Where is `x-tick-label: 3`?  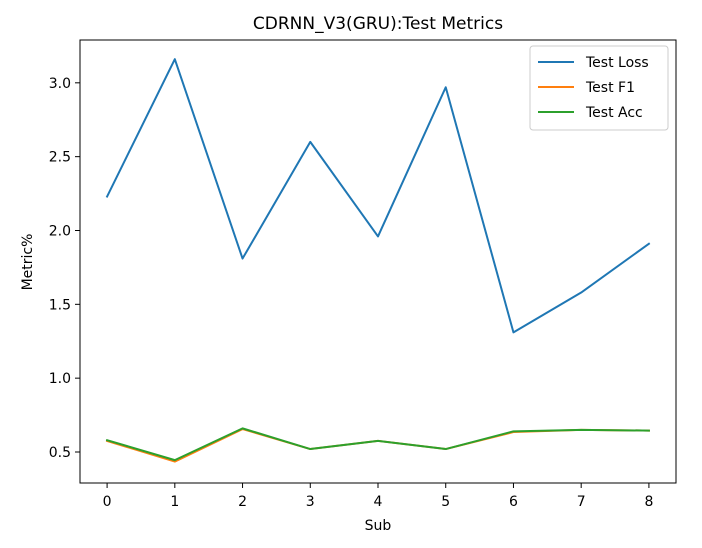
x-tick-label: 3 is located at coordinates (310, 502).